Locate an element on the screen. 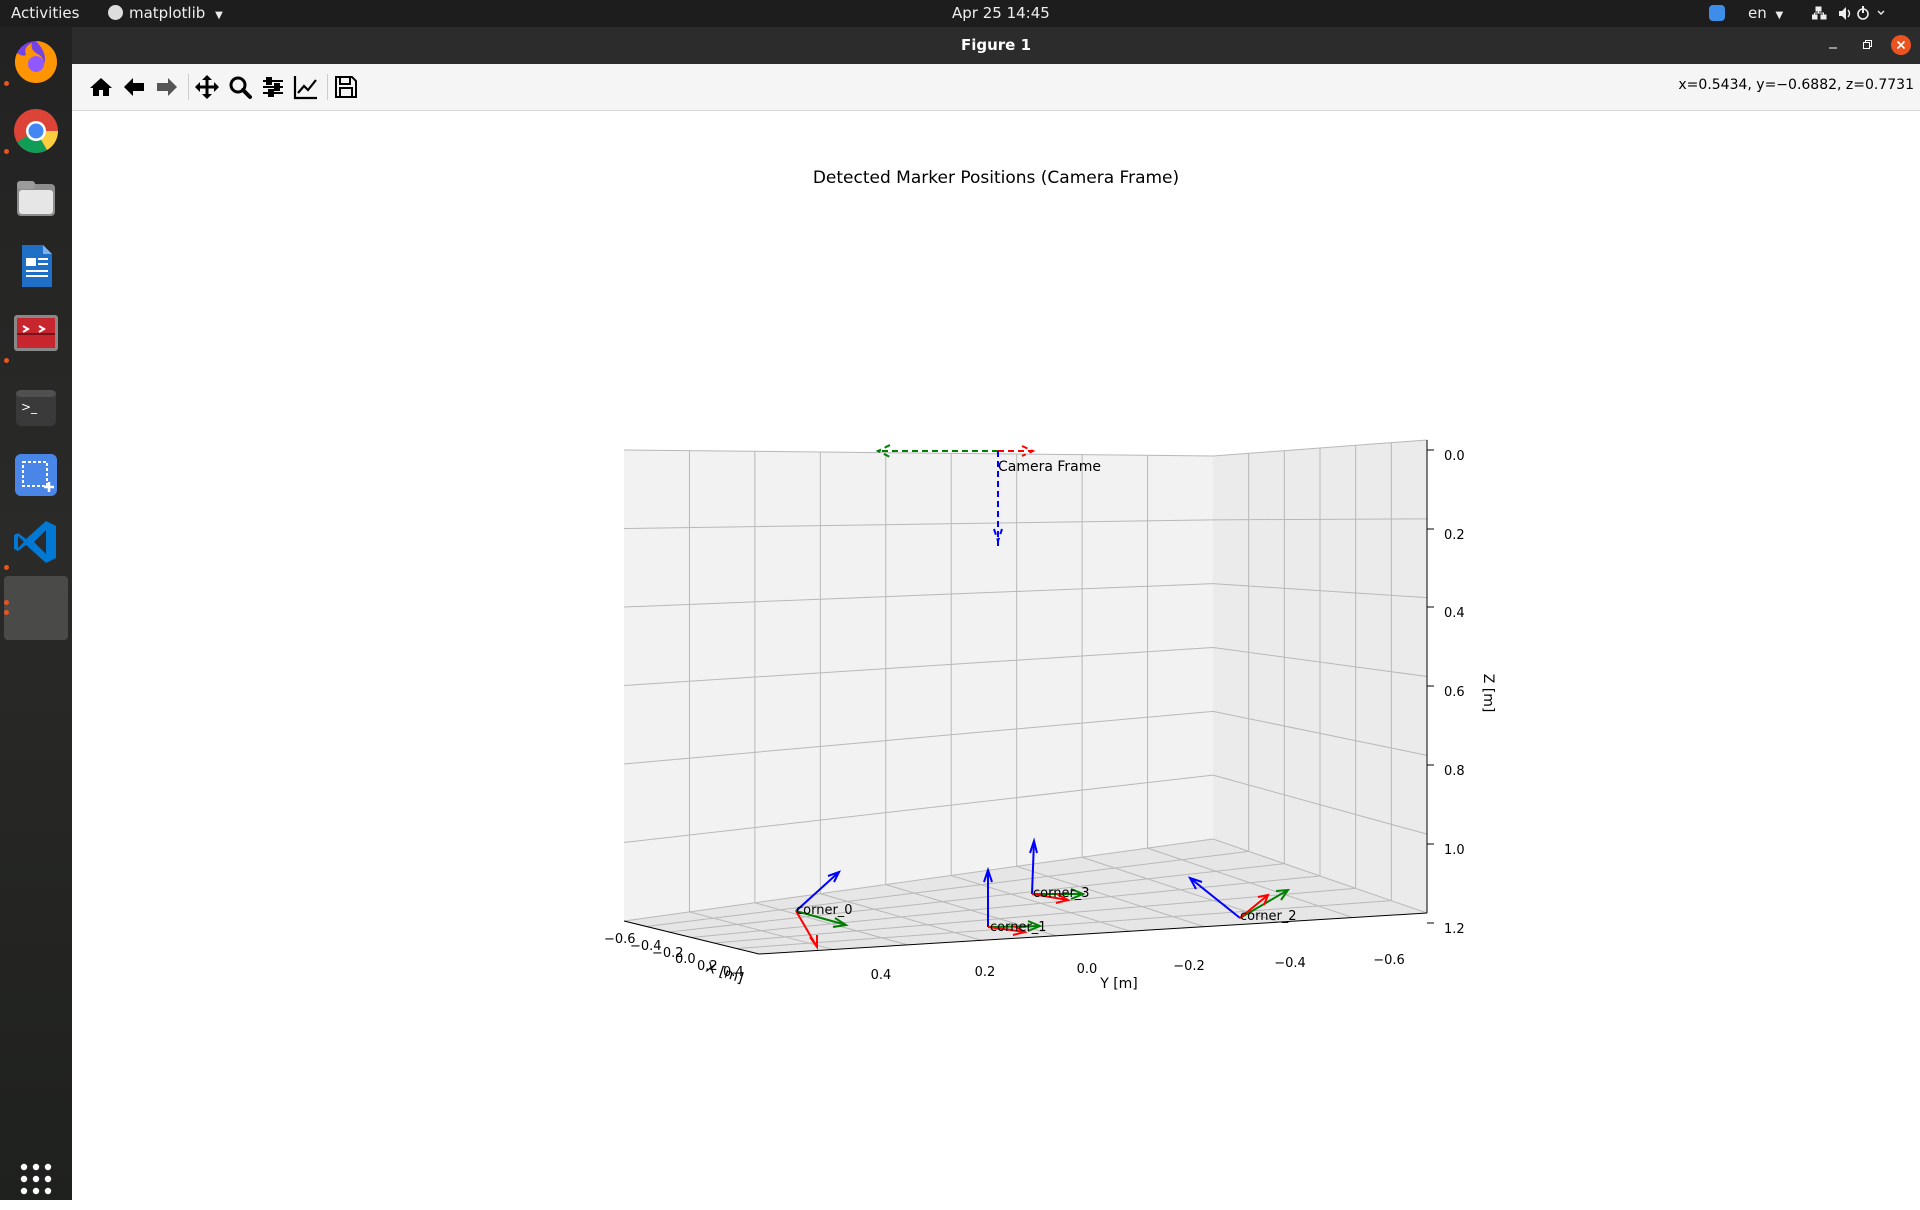 The width and height of the screenshot is (1920, 1210). camera-frame-z-arrow is located at coordinates (998, 498).